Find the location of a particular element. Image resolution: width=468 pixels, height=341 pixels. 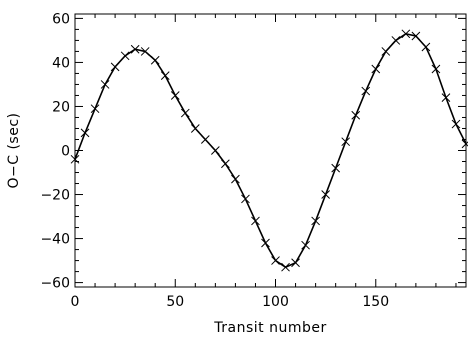

y-tick-label: −40 is located at coordinates (55, 240).